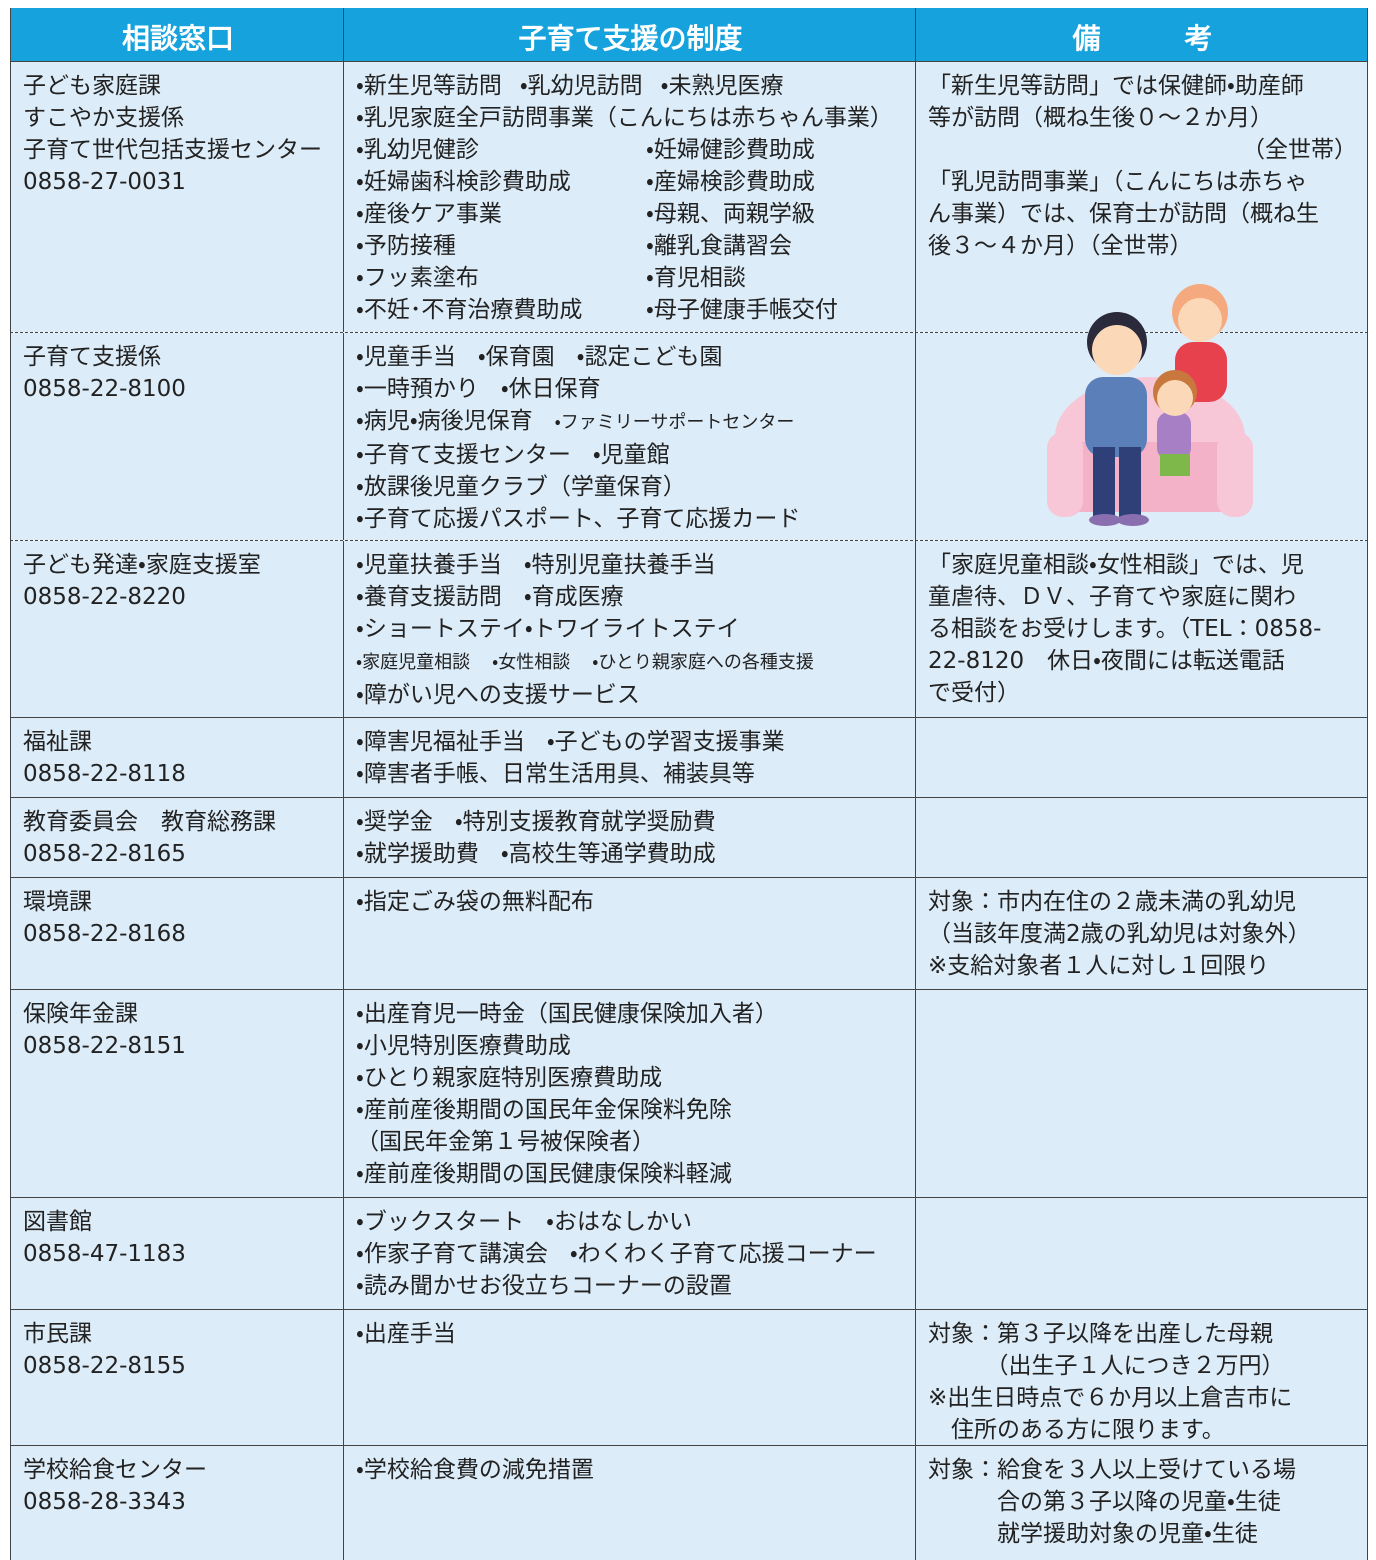  I want to click on service-item: ・産後ケア事業, so click(429, 214).